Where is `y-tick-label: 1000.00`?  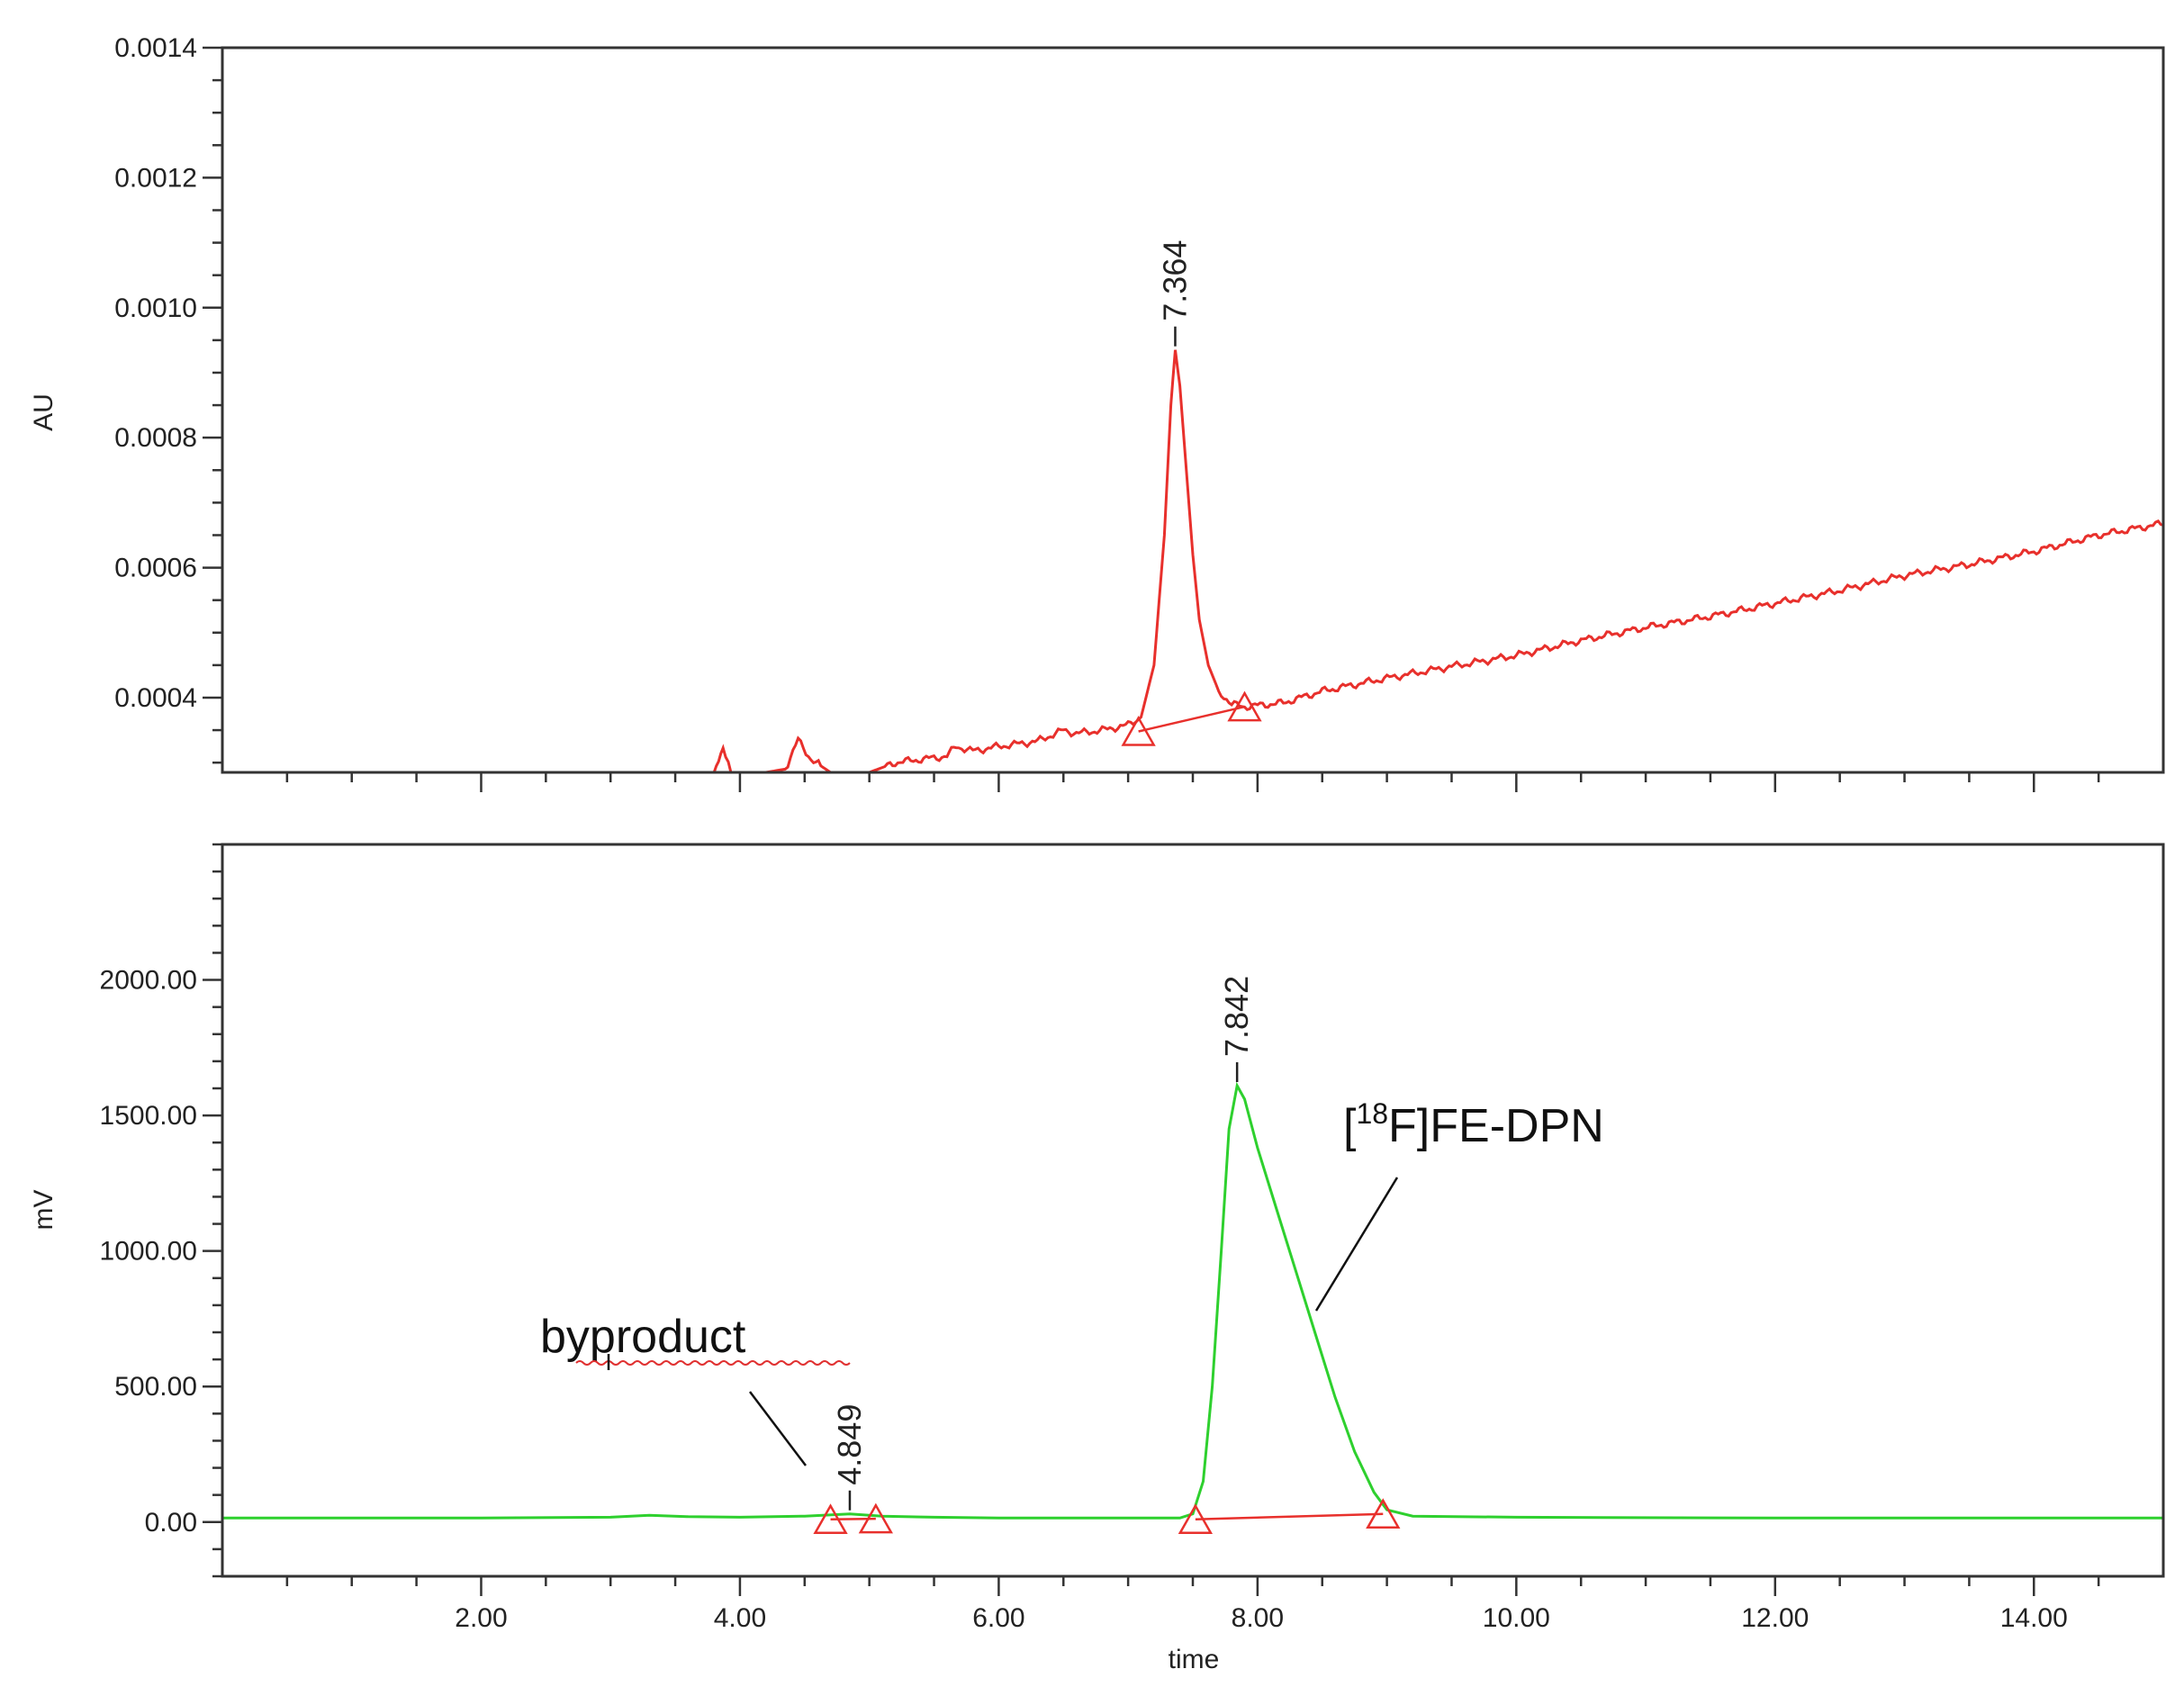
y-tick-label: 1000.00 is located at coordinates (148, 1252).